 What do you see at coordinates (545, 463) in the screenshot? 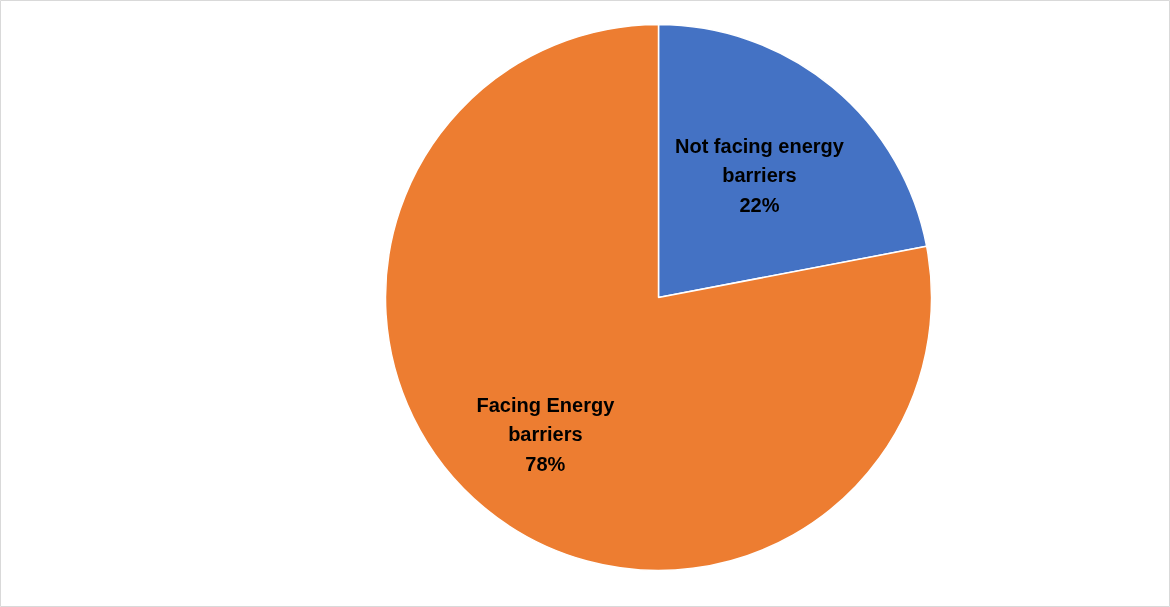
I see `data-label: 78%` at bounding box center [545, 463].